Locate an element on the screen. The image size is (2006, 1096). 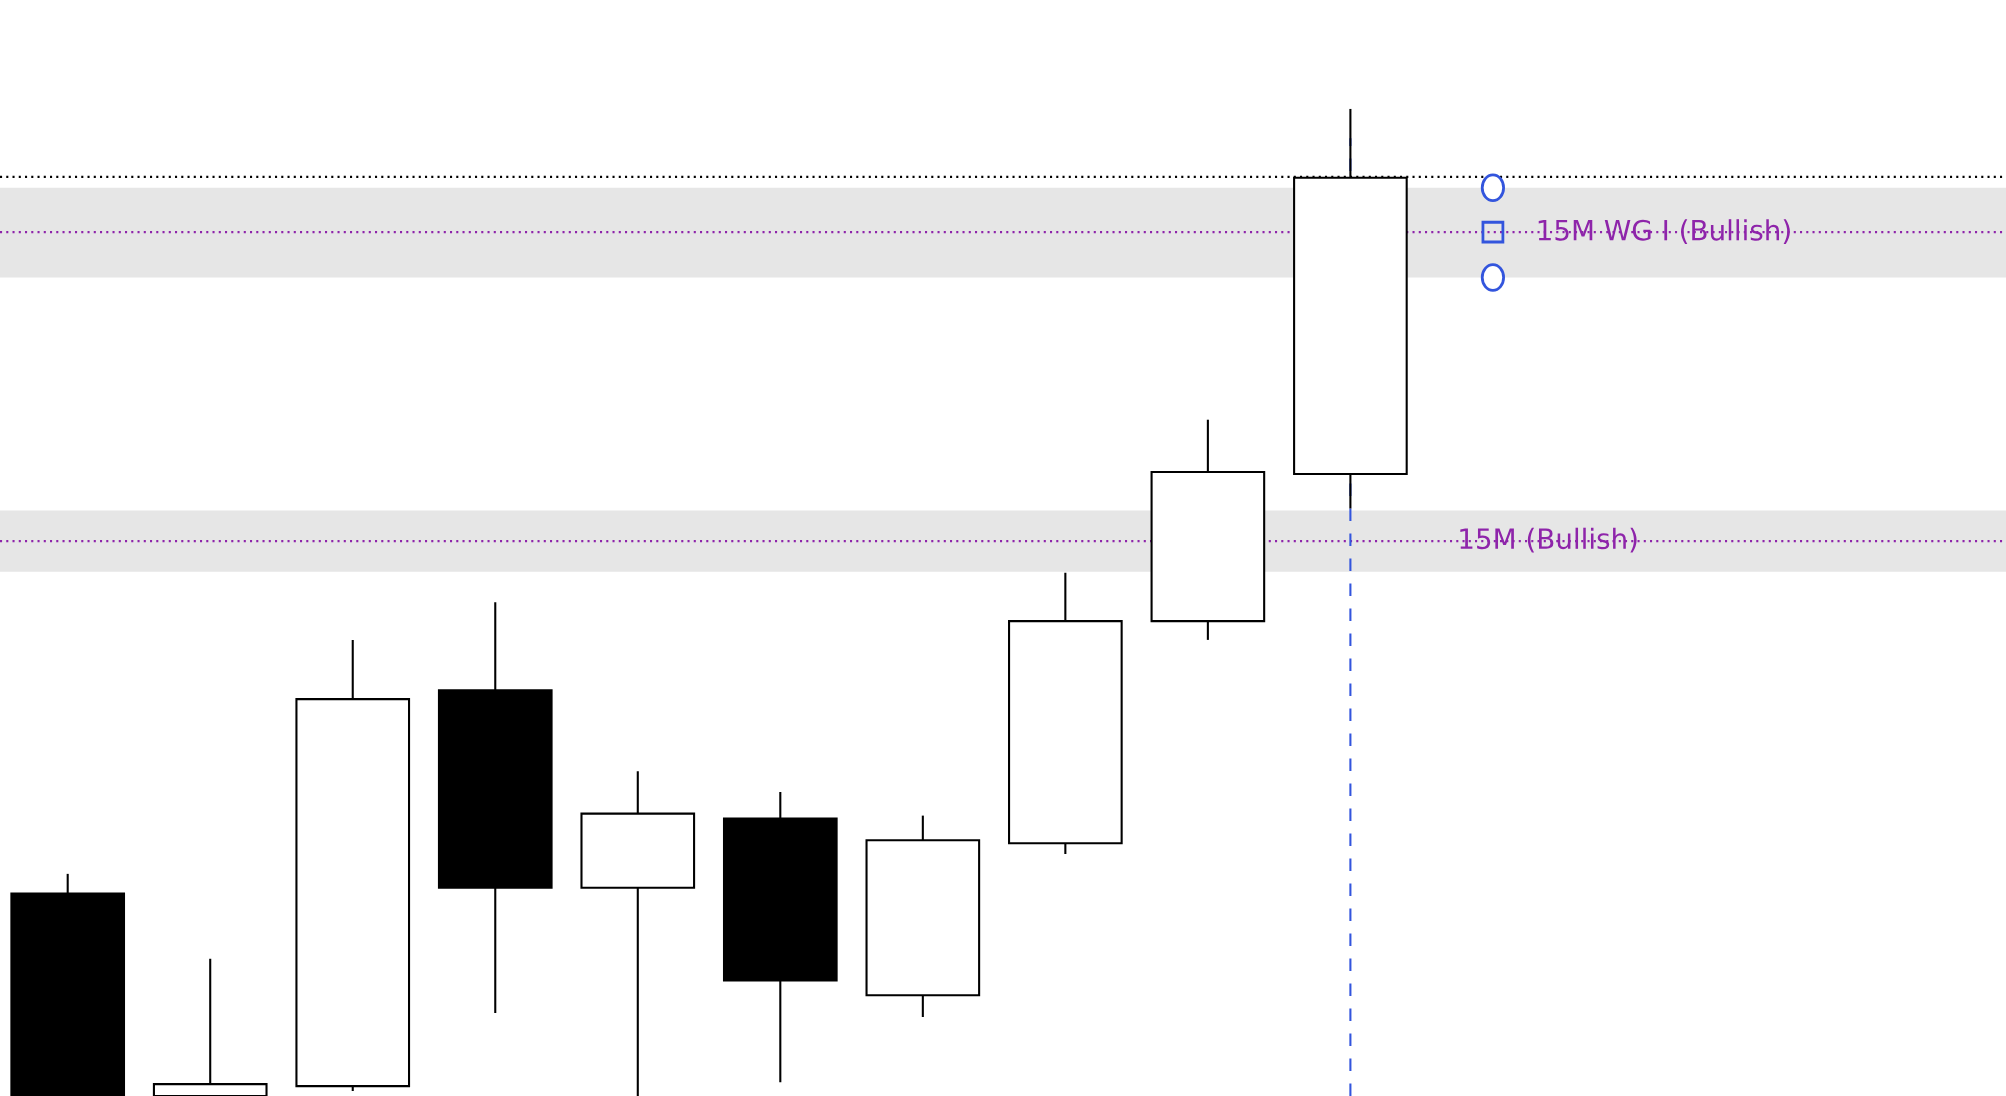
candlestick is located at coordinates (210, 1026).